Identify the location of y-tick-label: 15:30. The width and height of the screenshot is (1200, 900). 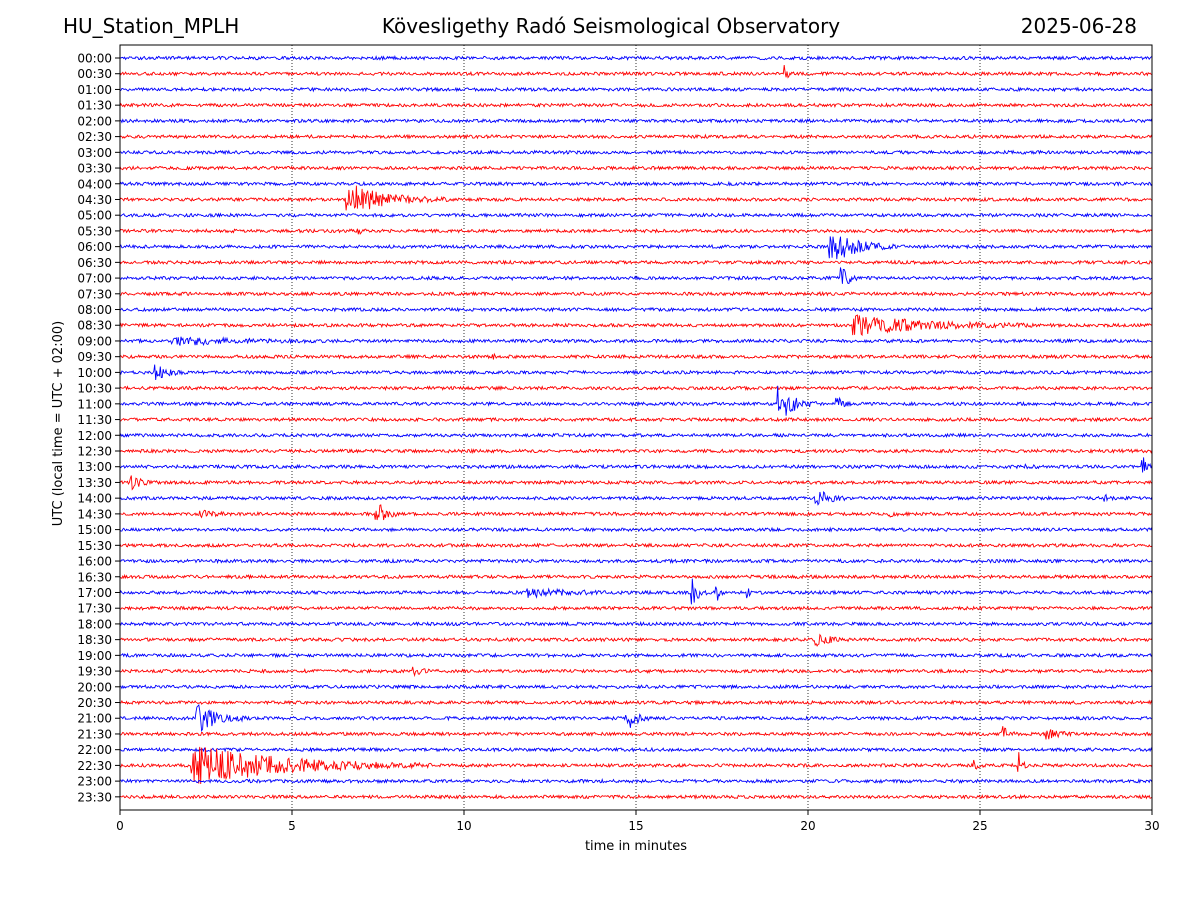
(94, 546).